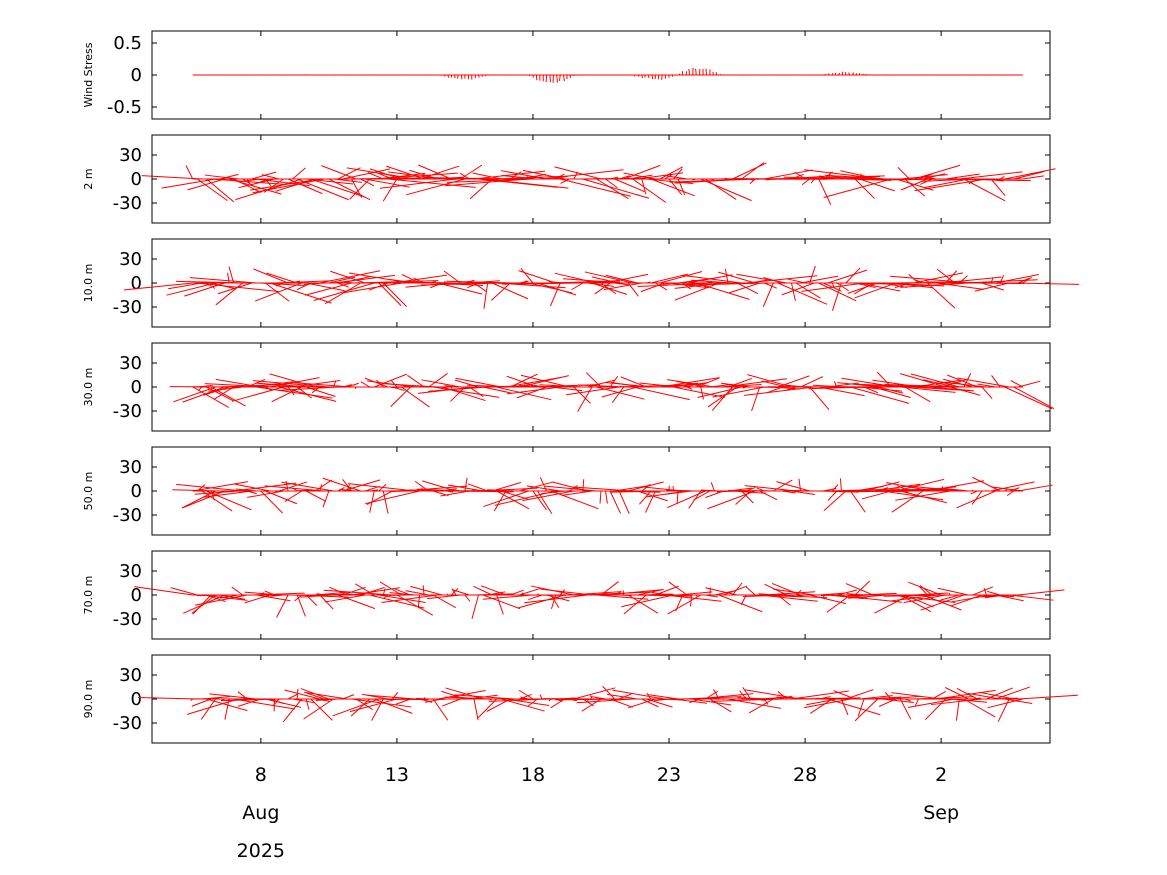  What do you see at coordinates (136, 491) in the screenshot?
I see `y-tick-label: 0` at bounding box center [136, 491].